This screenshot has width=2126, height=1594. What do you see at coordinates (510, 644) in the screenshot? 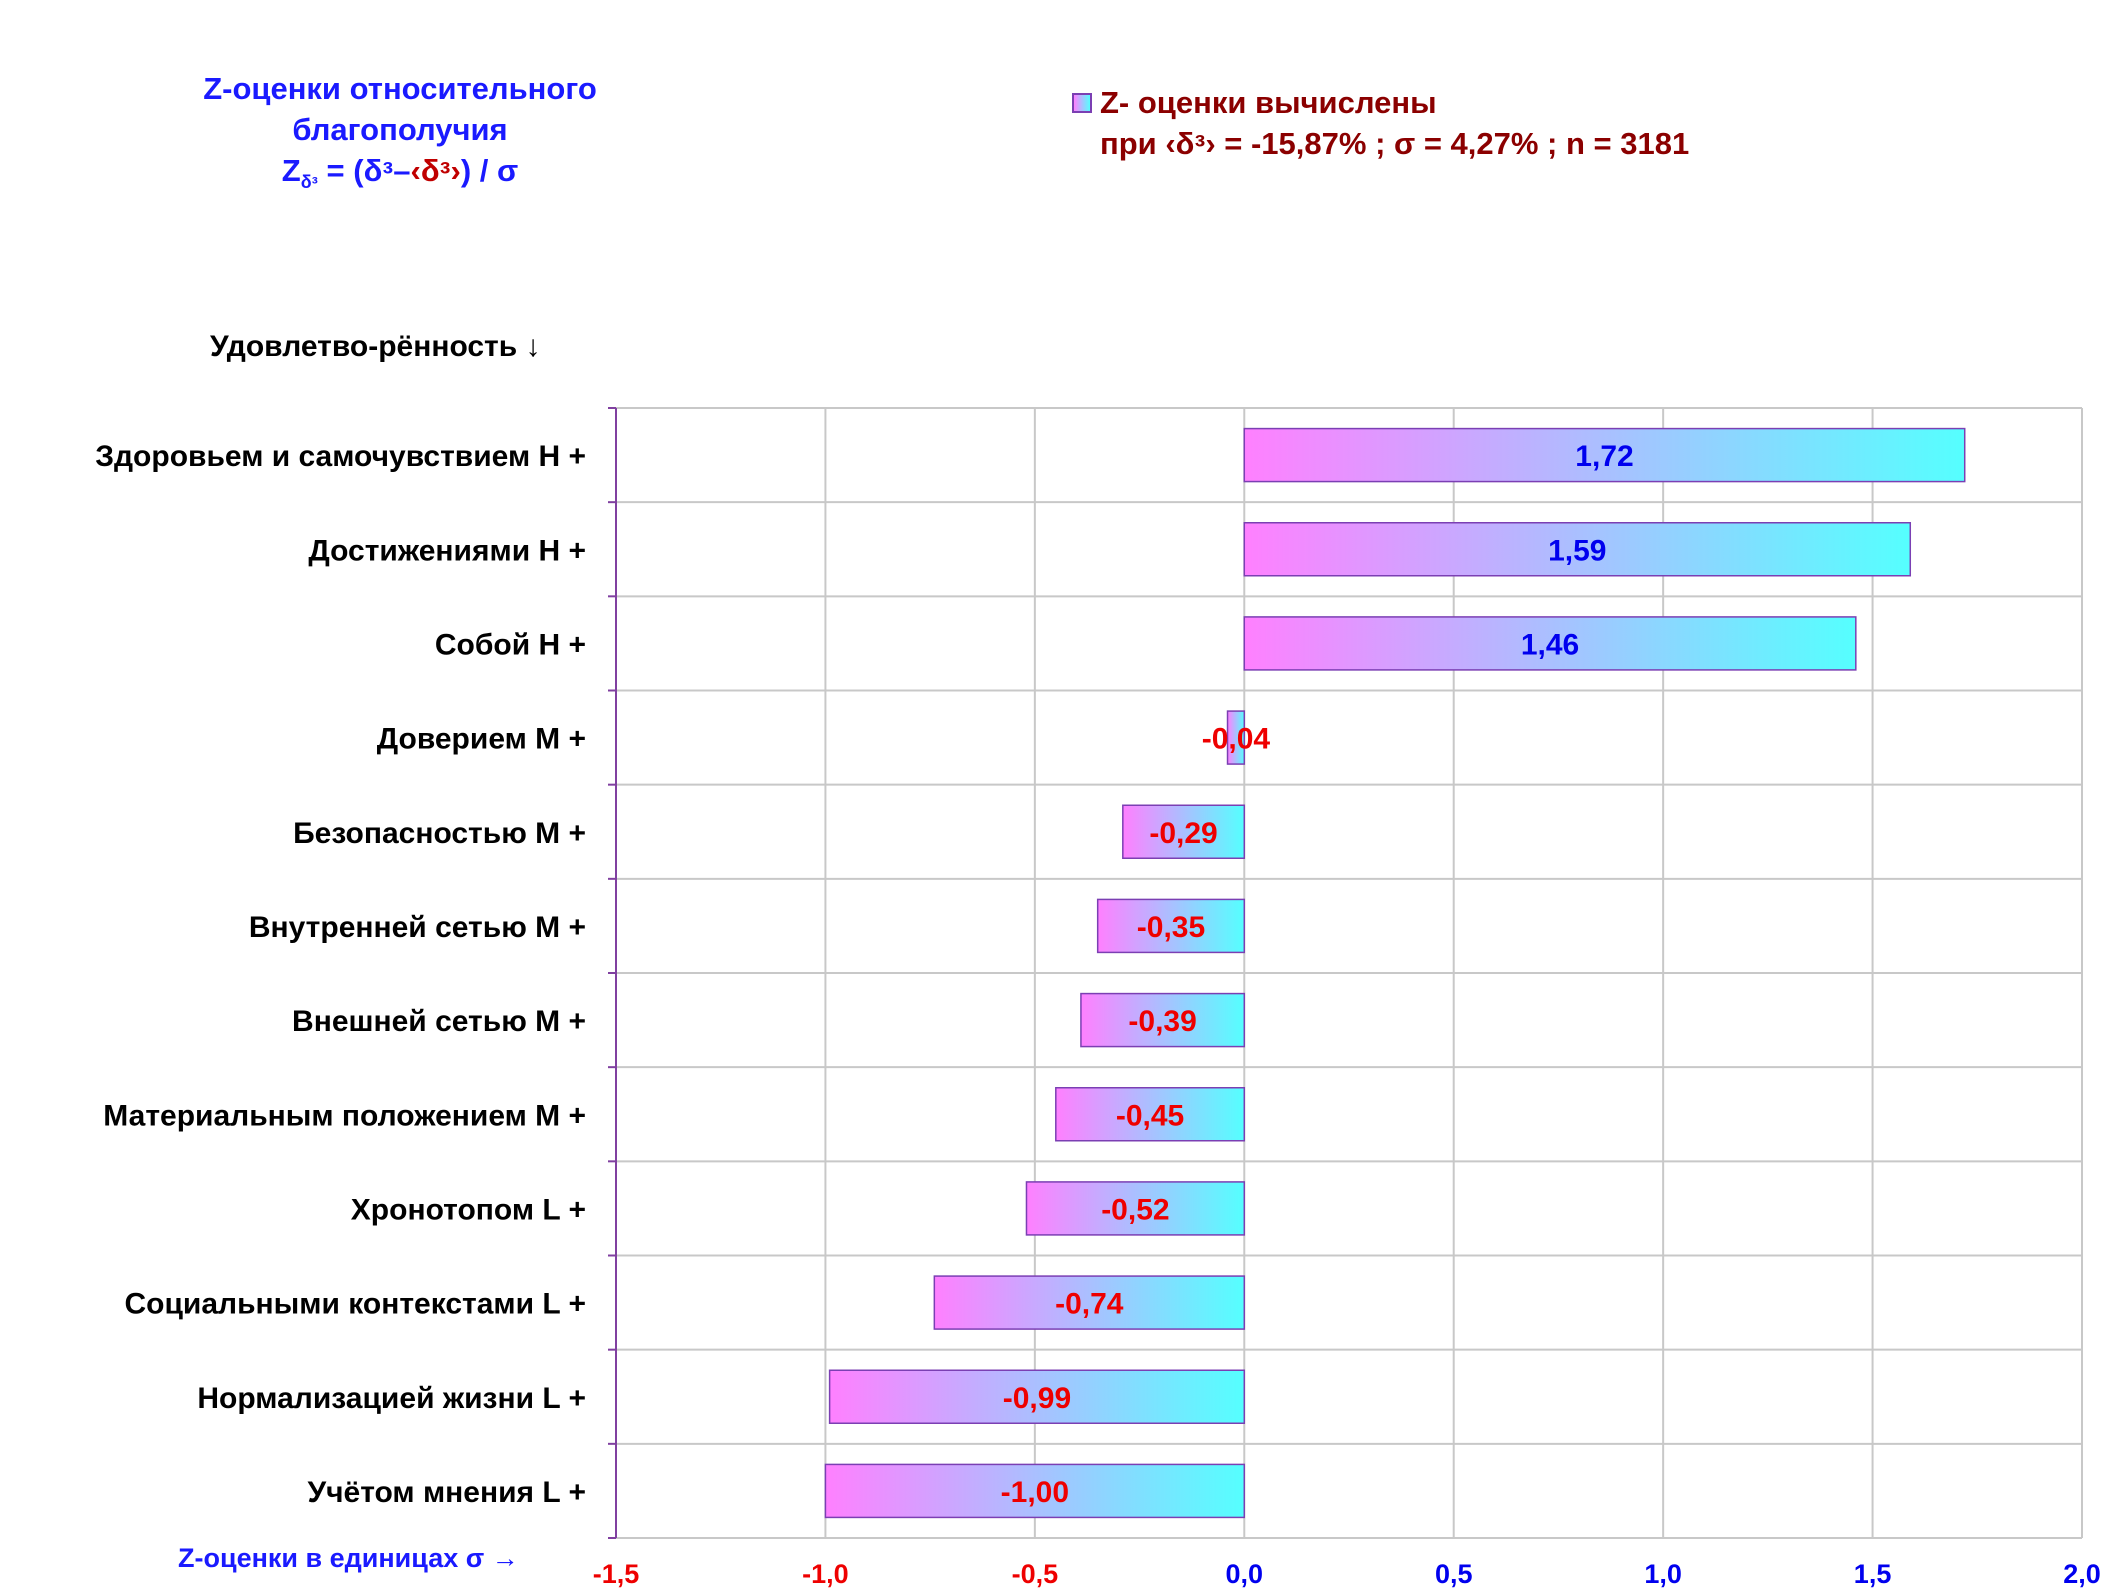
I see `category-label: Собой H +` at bounding box center [510, 644].